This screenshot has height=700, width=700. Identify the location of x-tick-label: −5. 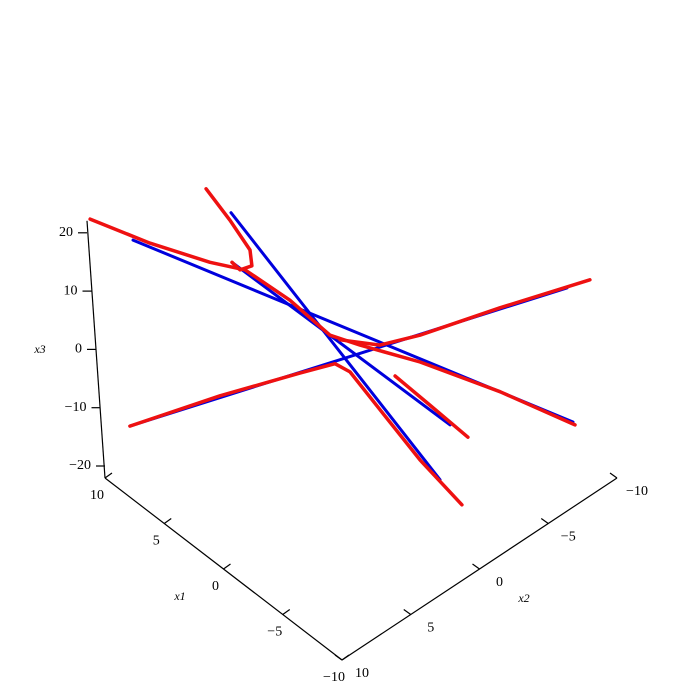
(274, 632).